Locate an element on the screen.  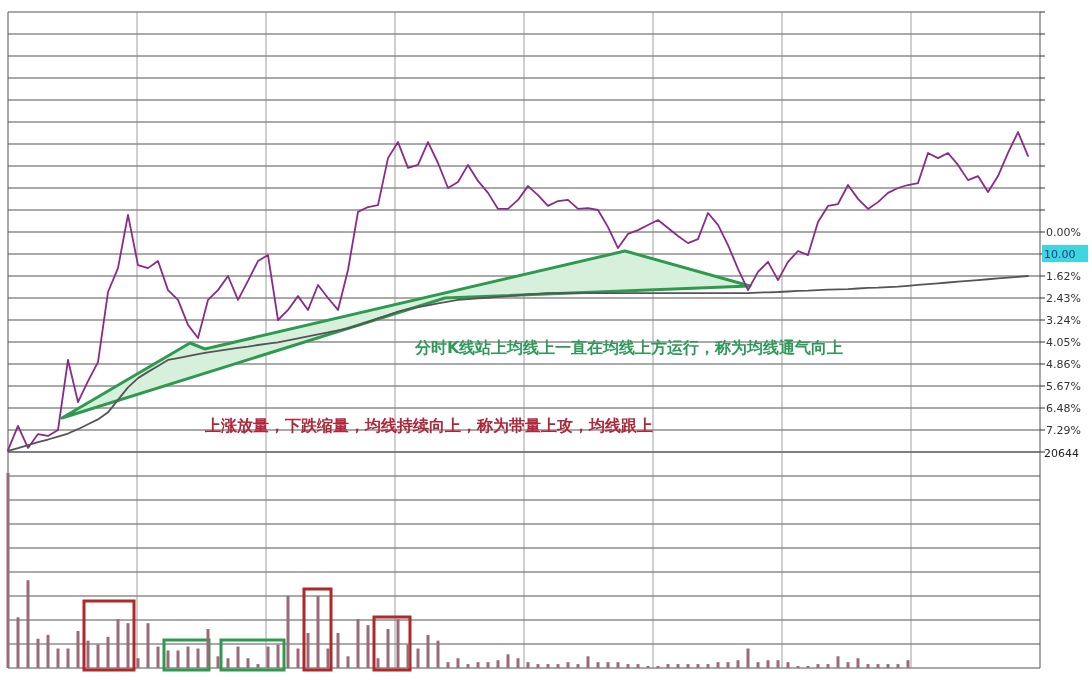
y-tick-label: 0.00% is located at coordinates (1063, 232).